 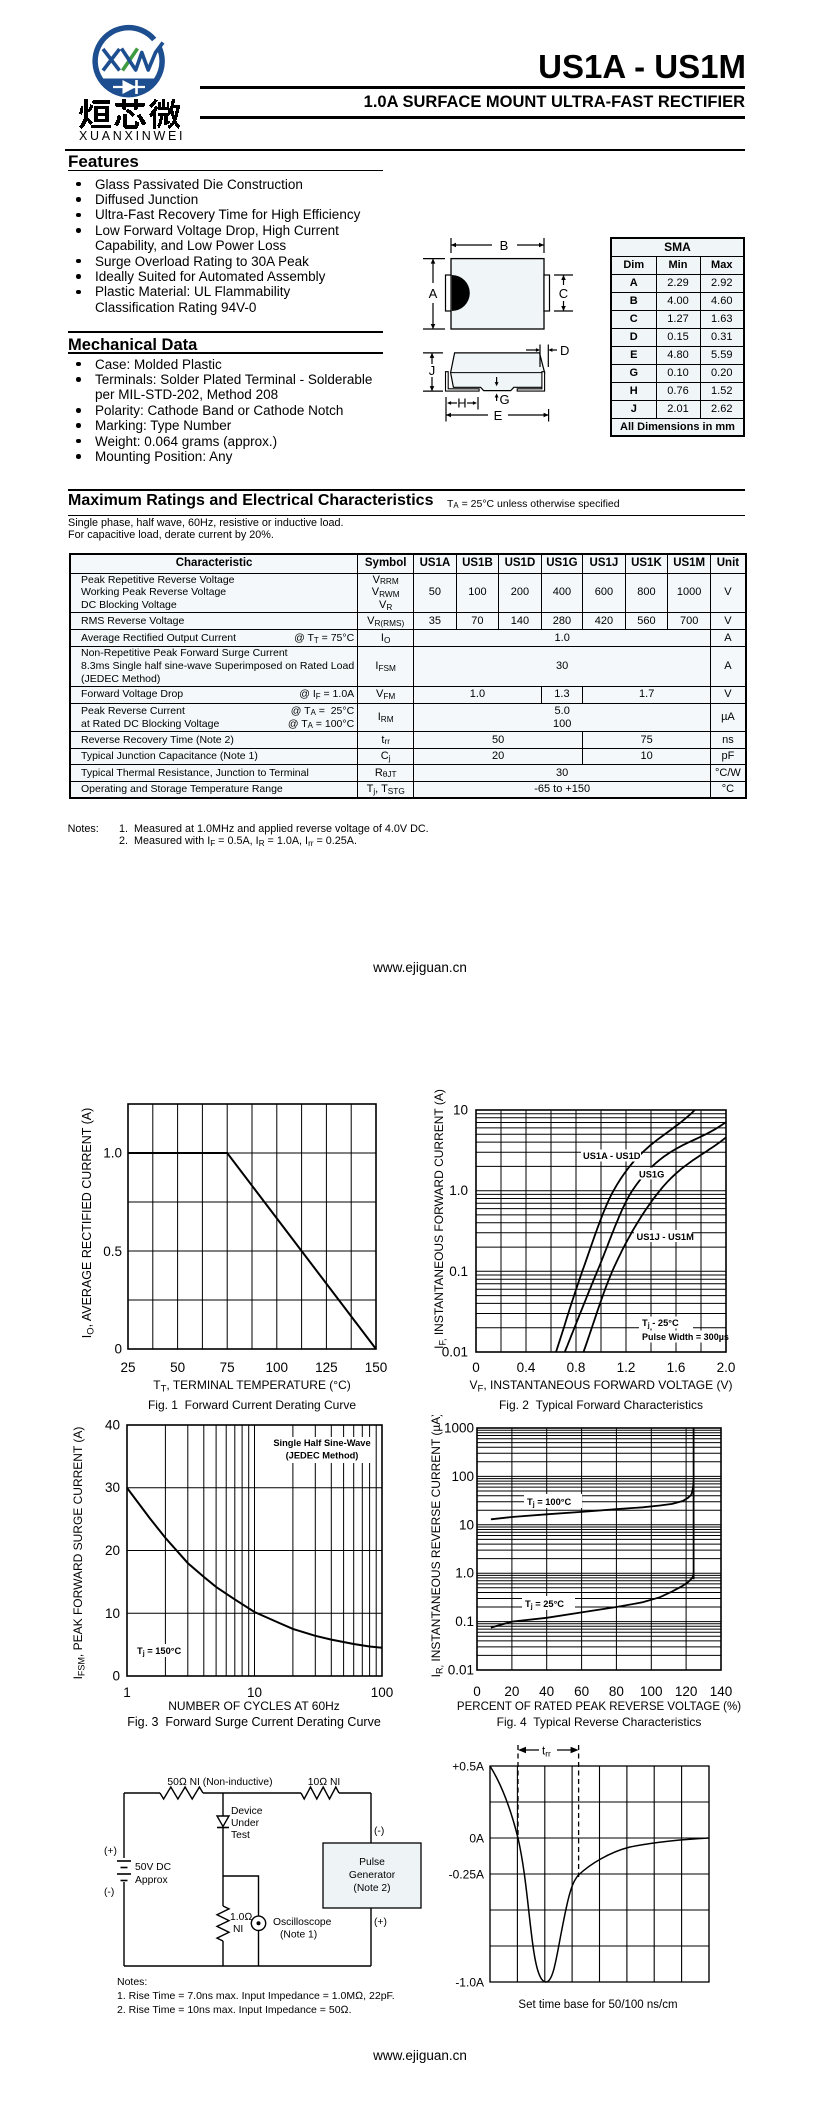 What do you see at coordinates (151, 1880) in the screenshot?
I see `svg-text: Approx` at bounding box center [151, 1880].